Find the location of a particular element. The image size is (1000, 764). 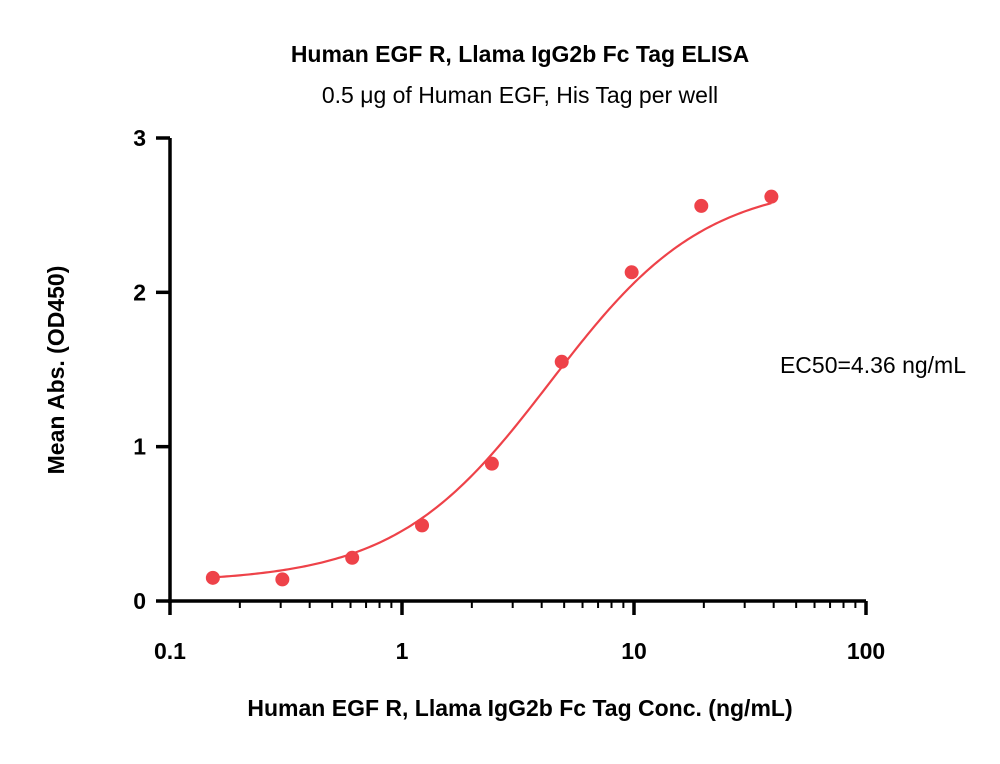

y-tick-label: 1 is located at coordinates (139, 447).